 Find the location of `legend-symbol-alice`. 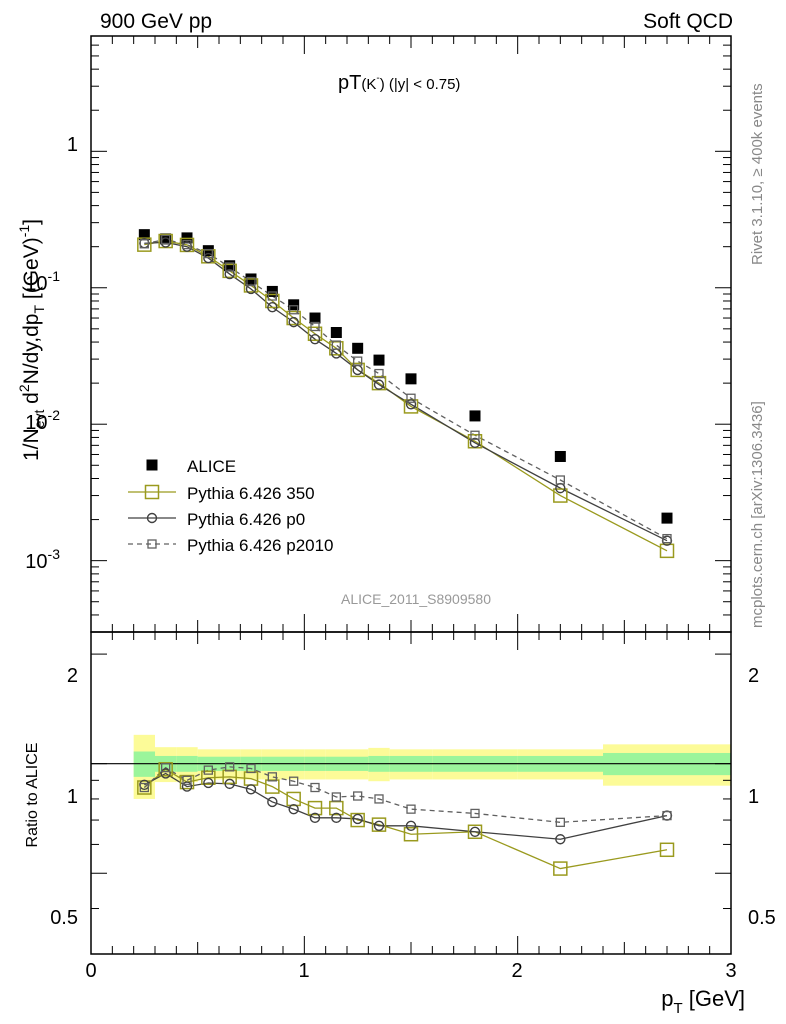

legend-symbol-alice is located at coordinates (152, 465).